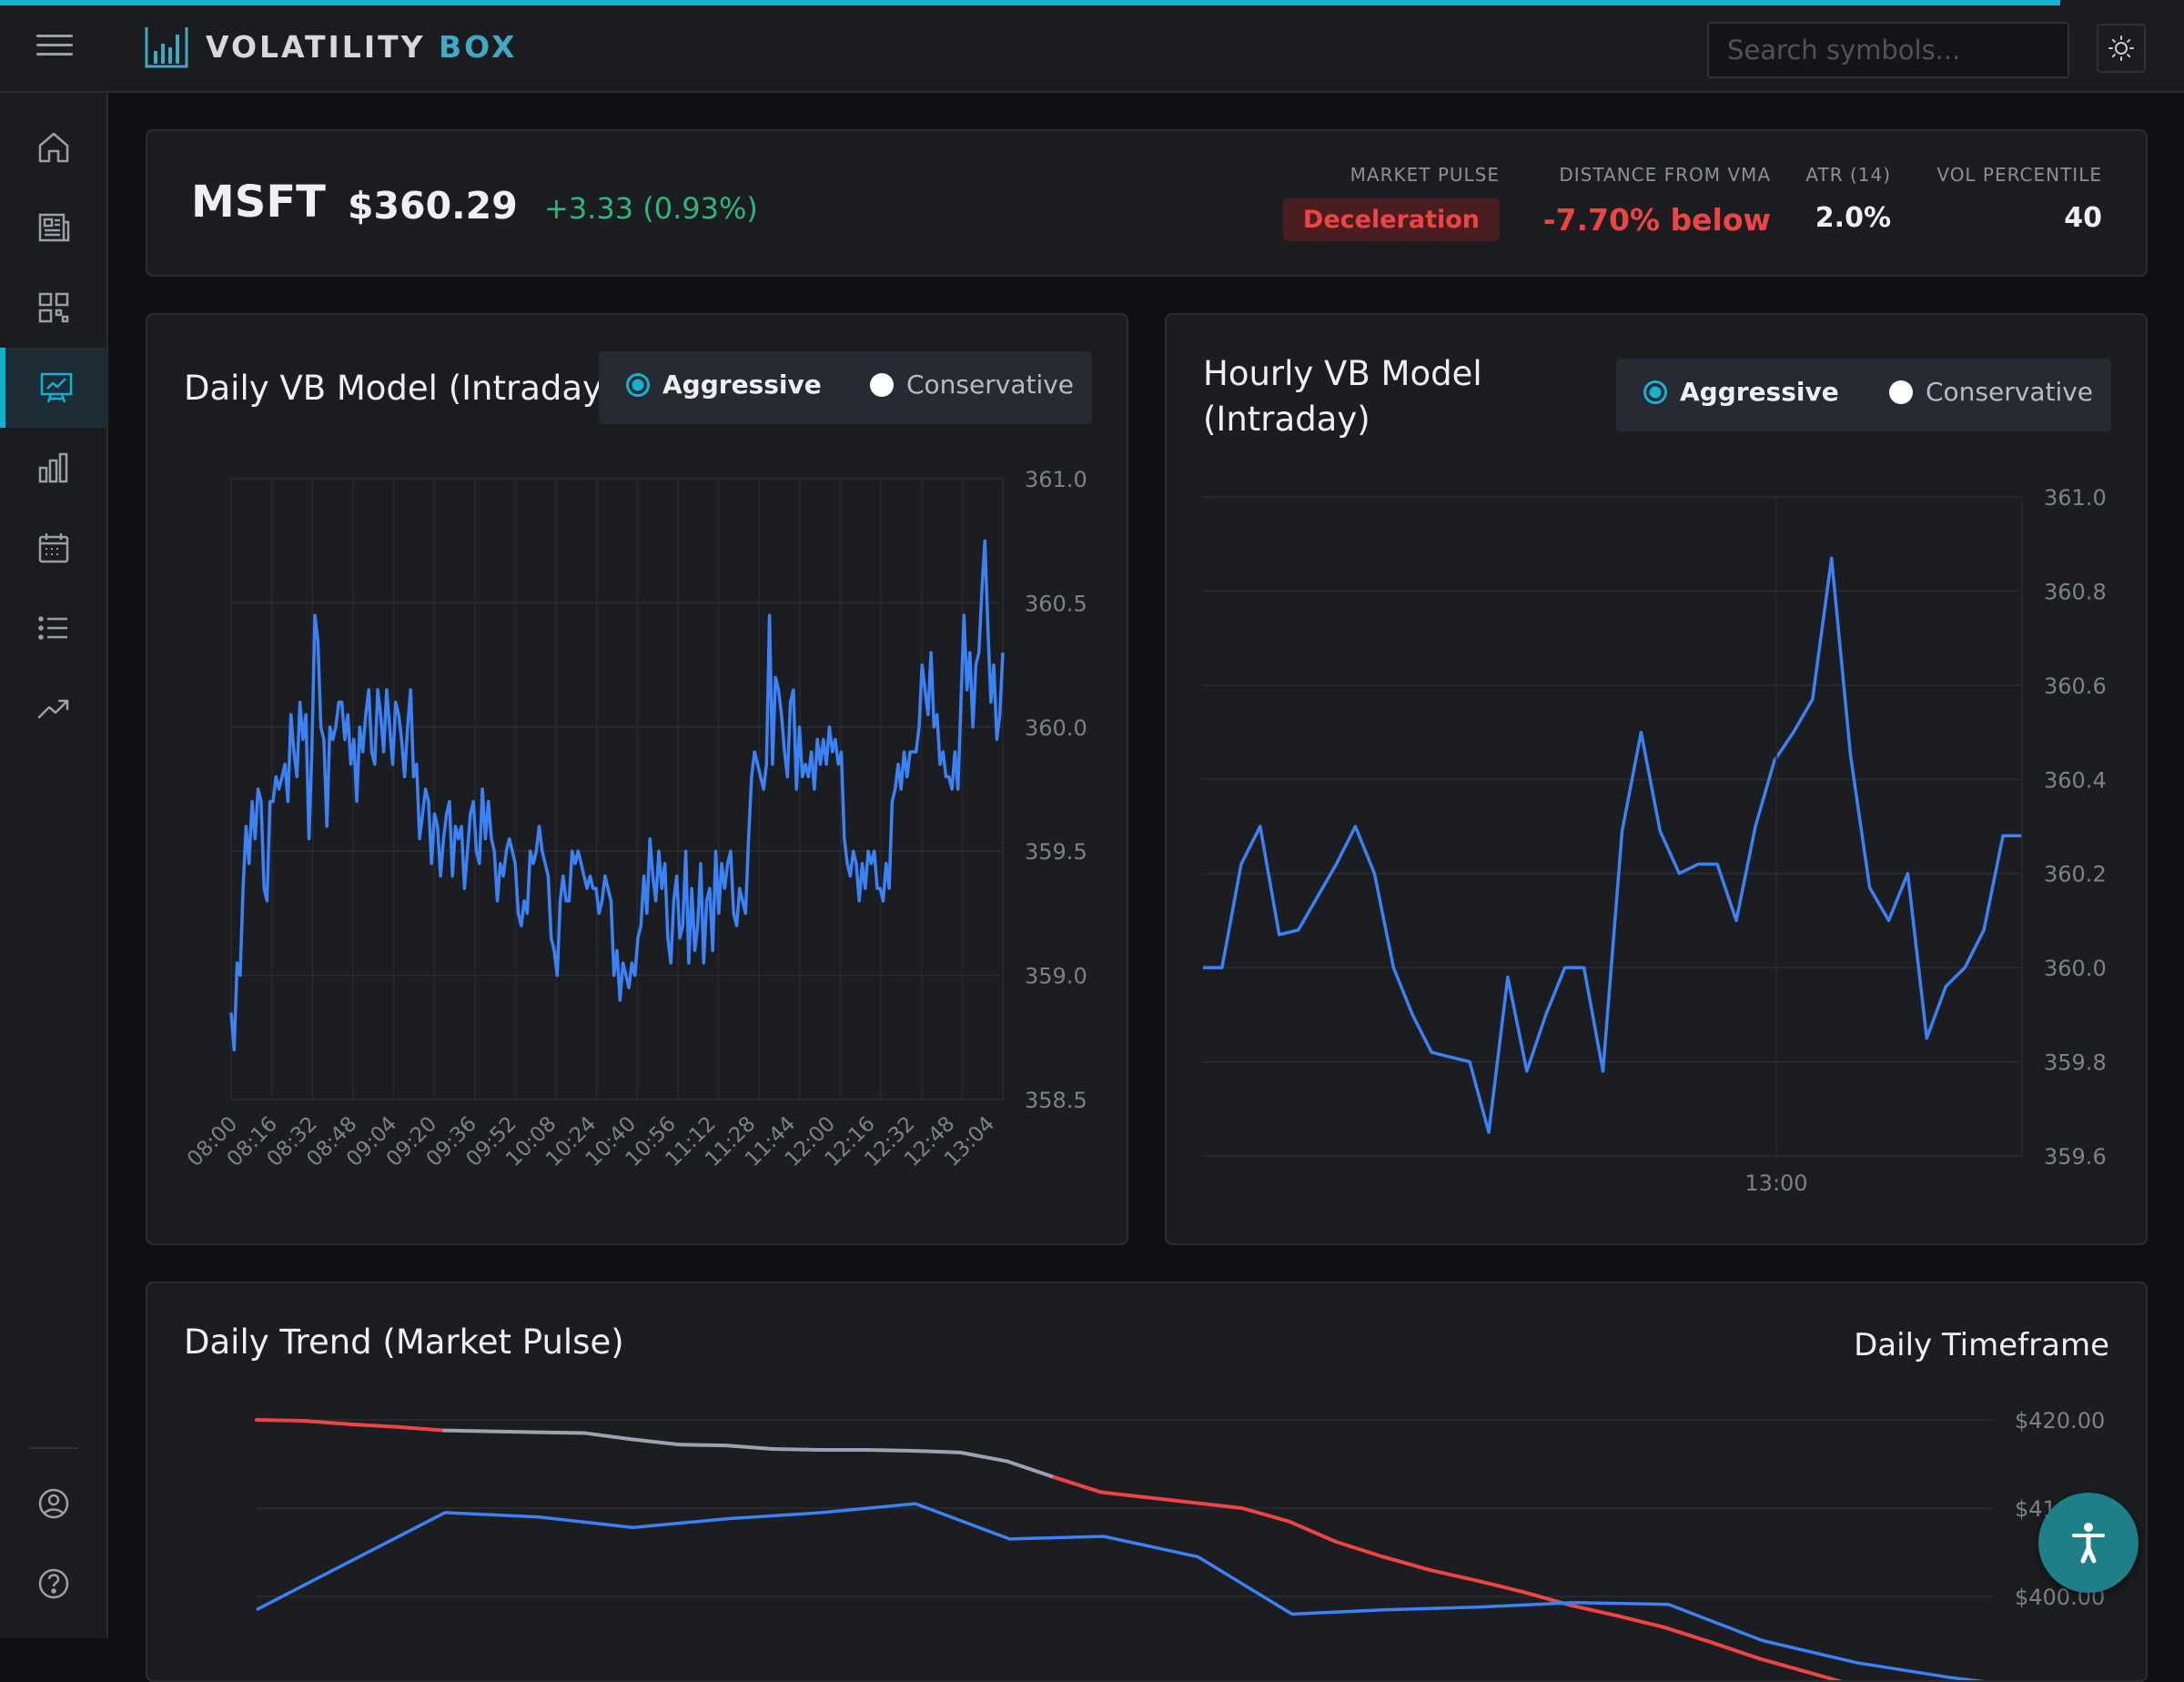 Image resolution: width=2184 pixels, height=1682 pixels. I want to click on market-pulse-stat: MARKET PULSE Deceleration, so click(1391, 203).